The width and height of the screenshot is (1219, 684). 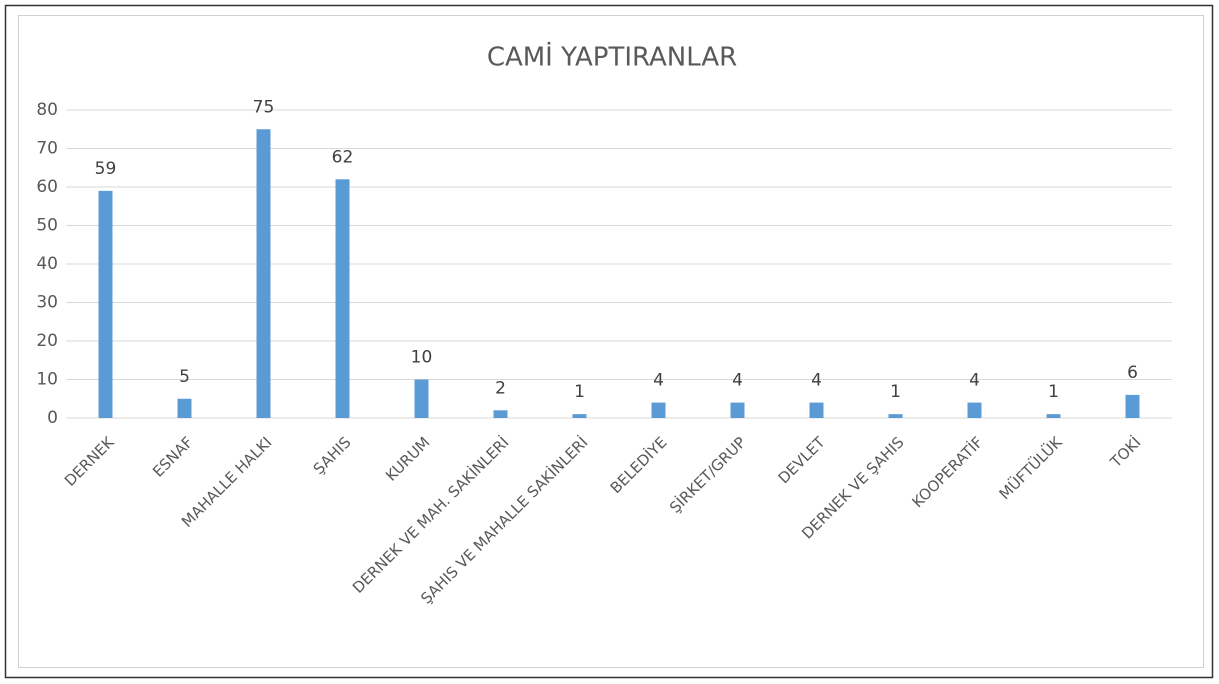 What do you see at coordinates (47, 264) in the screenshot?
I see `y-tick-label: 40` at bounding box center [47, 264].